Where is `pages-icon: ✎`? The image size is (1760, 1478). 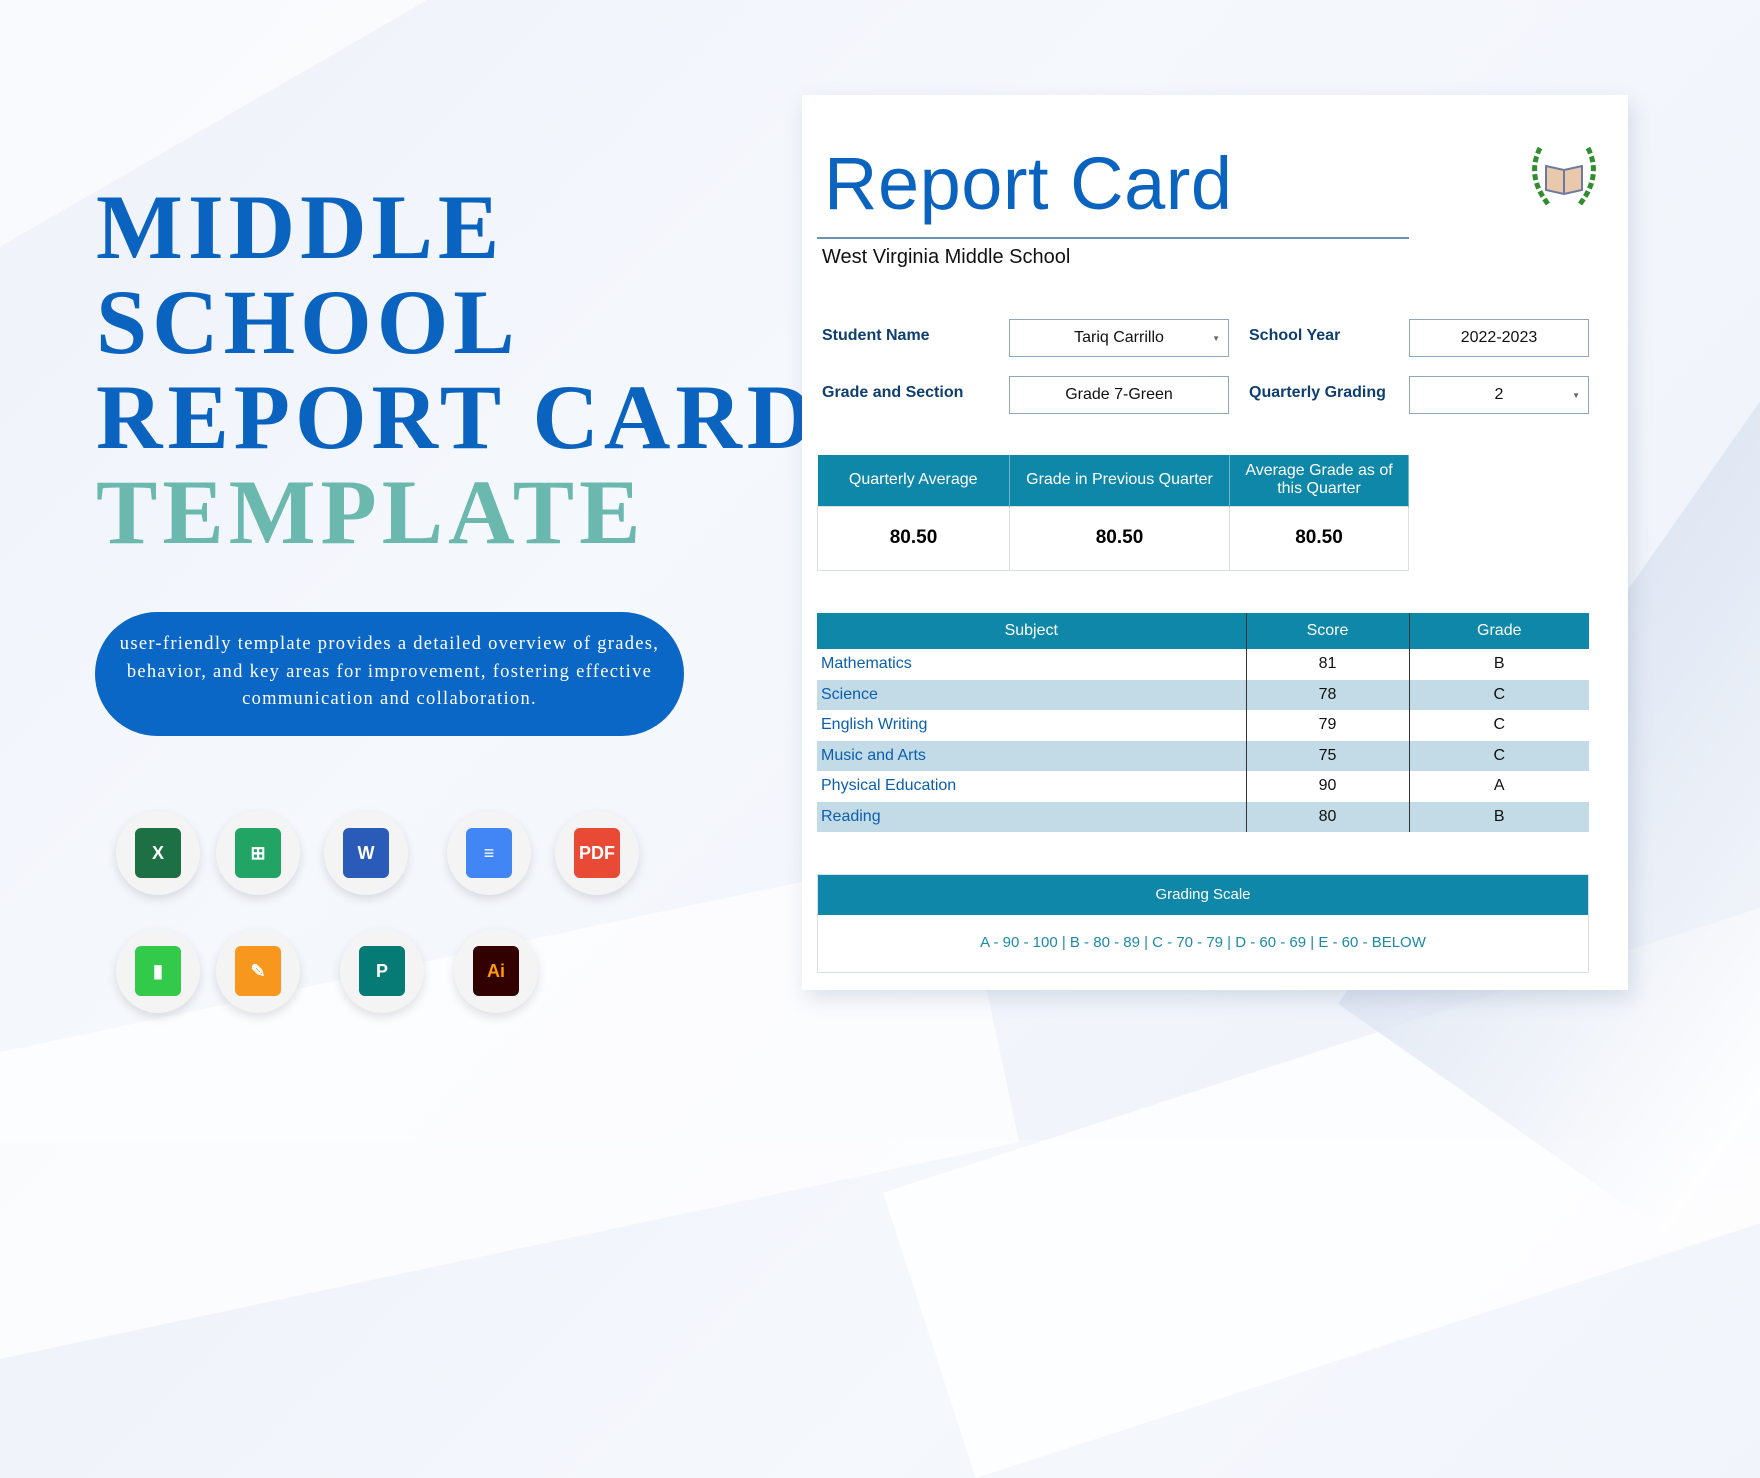
pages-icon: ✎ is located at coordinates (258, 971).